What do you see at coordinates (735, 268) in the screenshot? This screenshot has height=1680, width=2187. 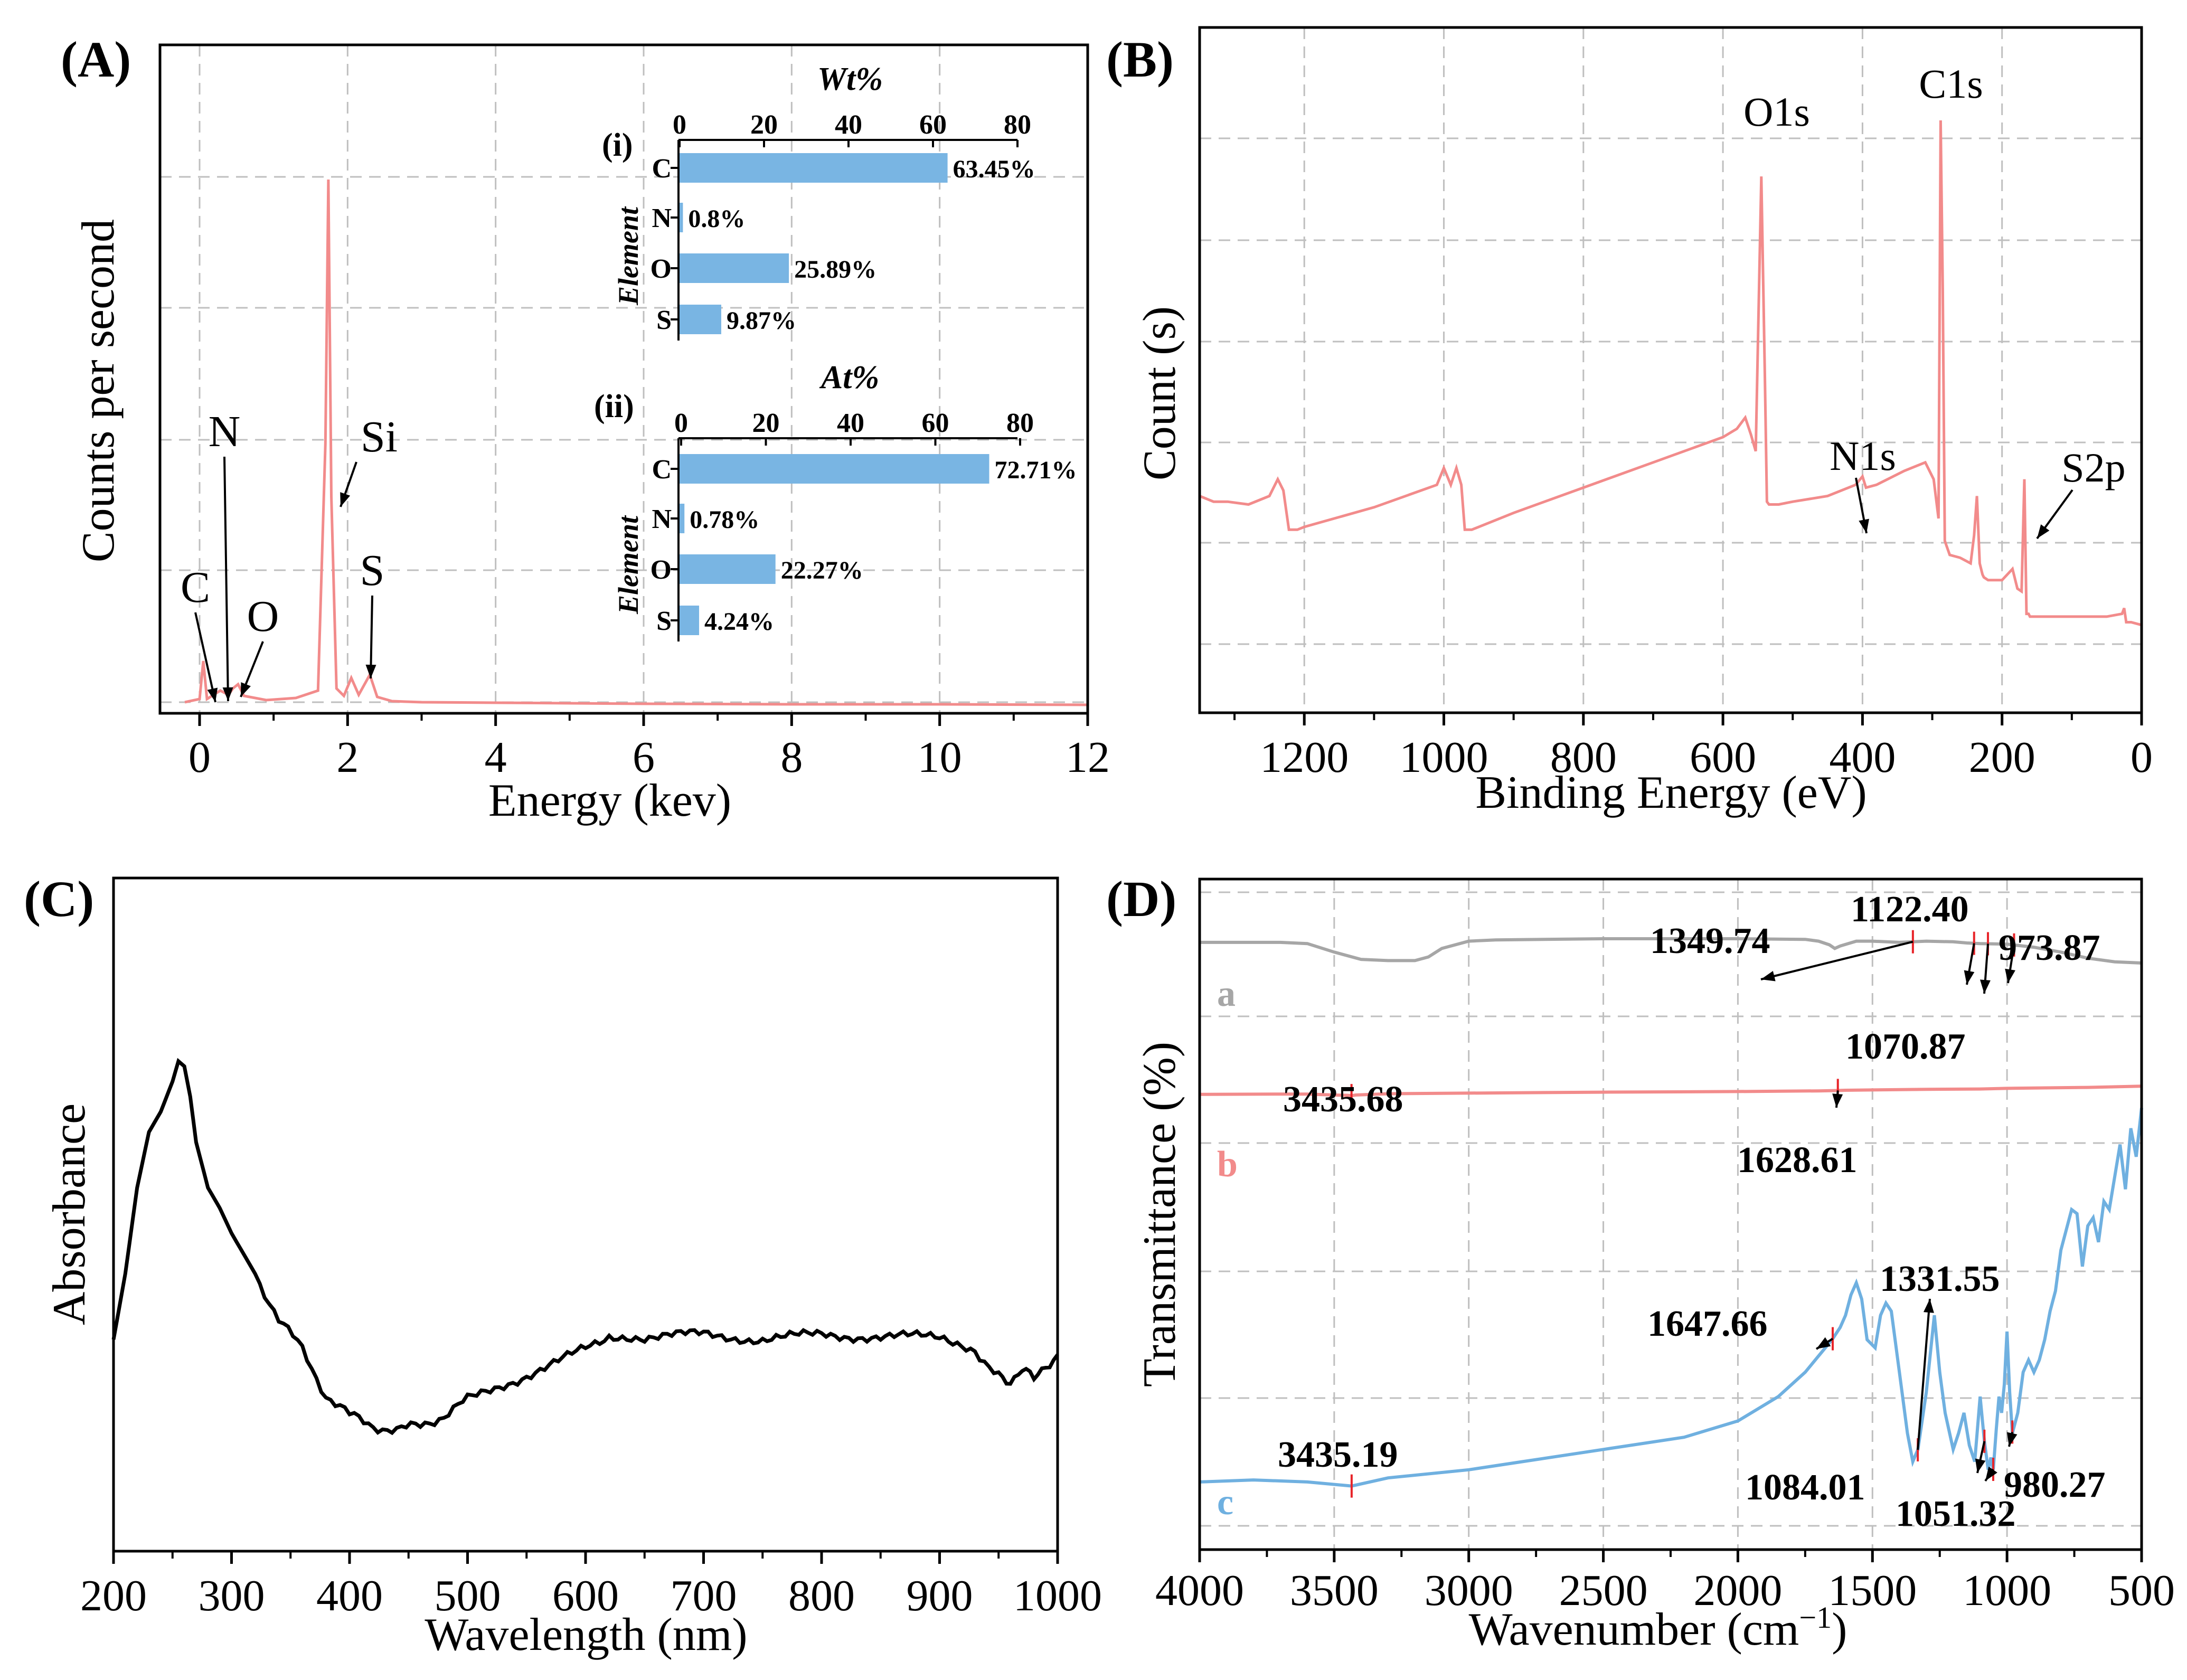 I see `inset-bar-o` at bounding box center [735, 268].